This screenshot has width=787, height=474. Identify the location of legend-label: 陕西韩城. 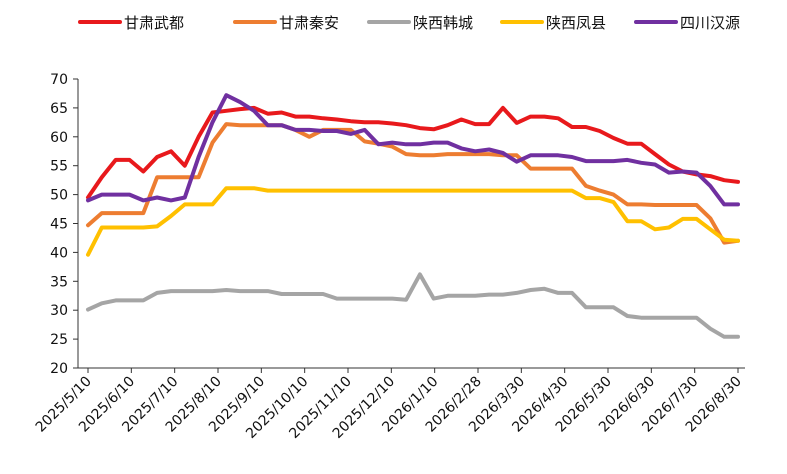
(443, 23).